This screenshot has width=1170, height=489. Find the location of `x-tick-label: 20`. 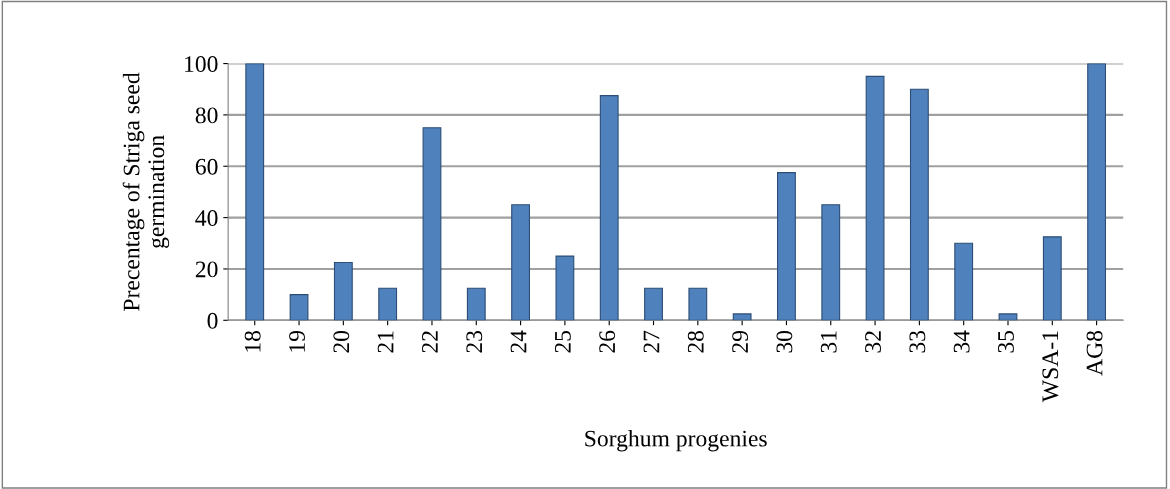

x-tick-label: 20 is located at coordinates (341, 341).